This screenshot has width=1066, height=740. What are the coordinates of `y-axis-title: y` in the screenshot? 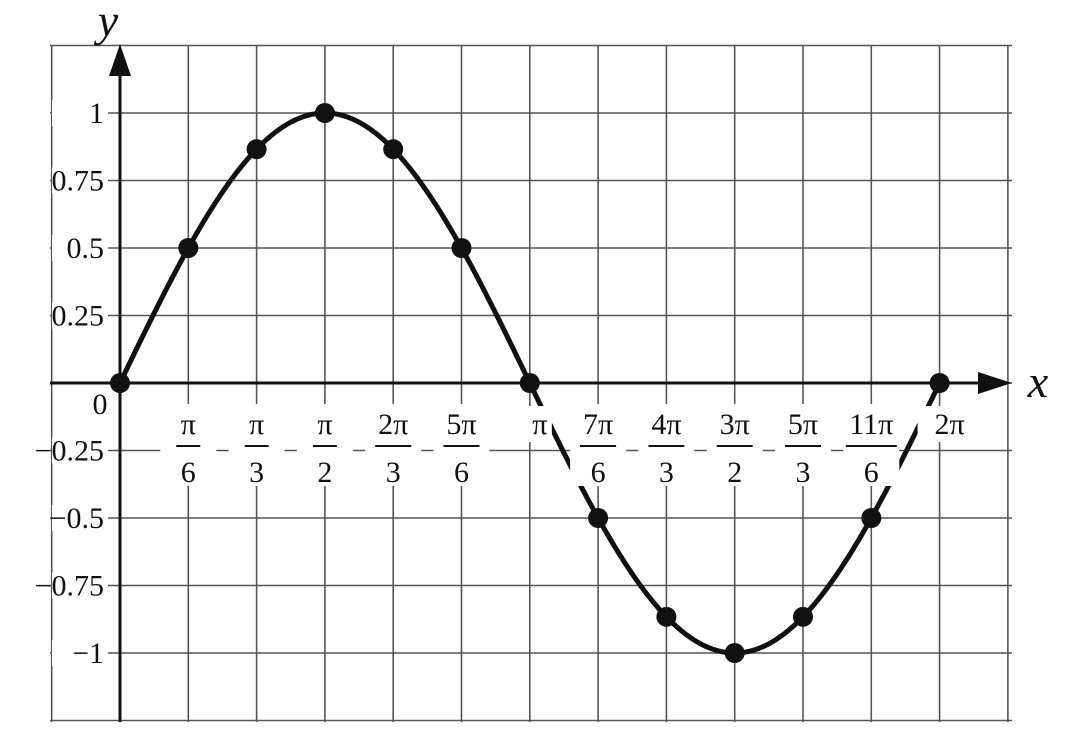 It's located at (106, 23).